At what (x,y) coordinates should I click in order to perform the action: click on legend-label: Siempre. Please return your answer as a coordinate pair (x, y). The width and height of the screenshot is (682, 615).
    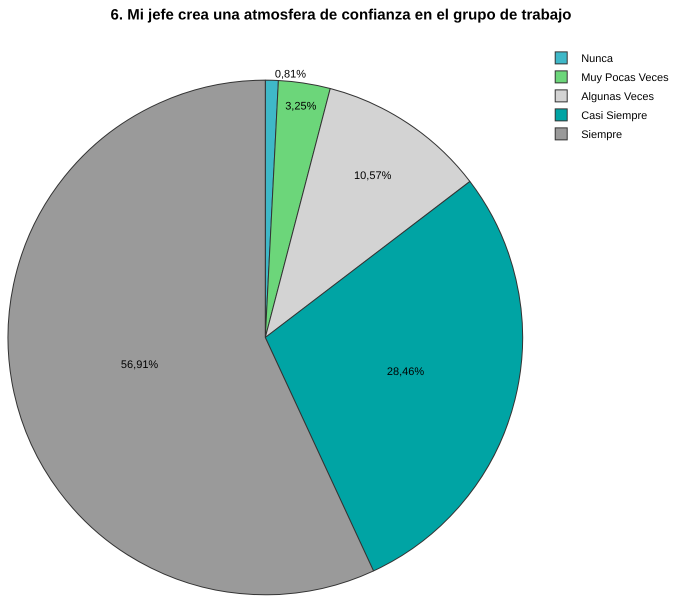
    Looking at the image, I should click on (601, 135).